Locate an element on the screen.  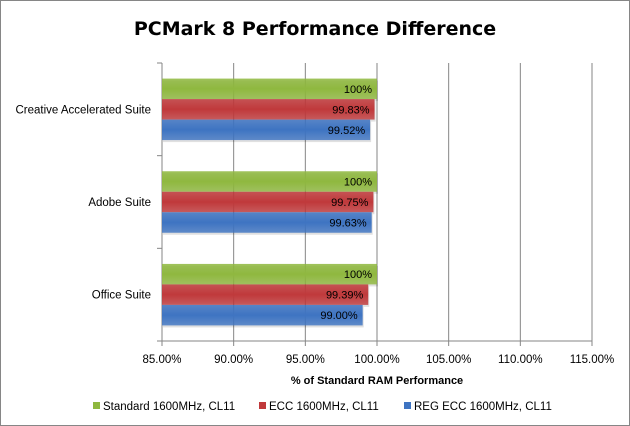
legend-label: Standard 1600MHz, CL11 is located at coordinates (169, 407).